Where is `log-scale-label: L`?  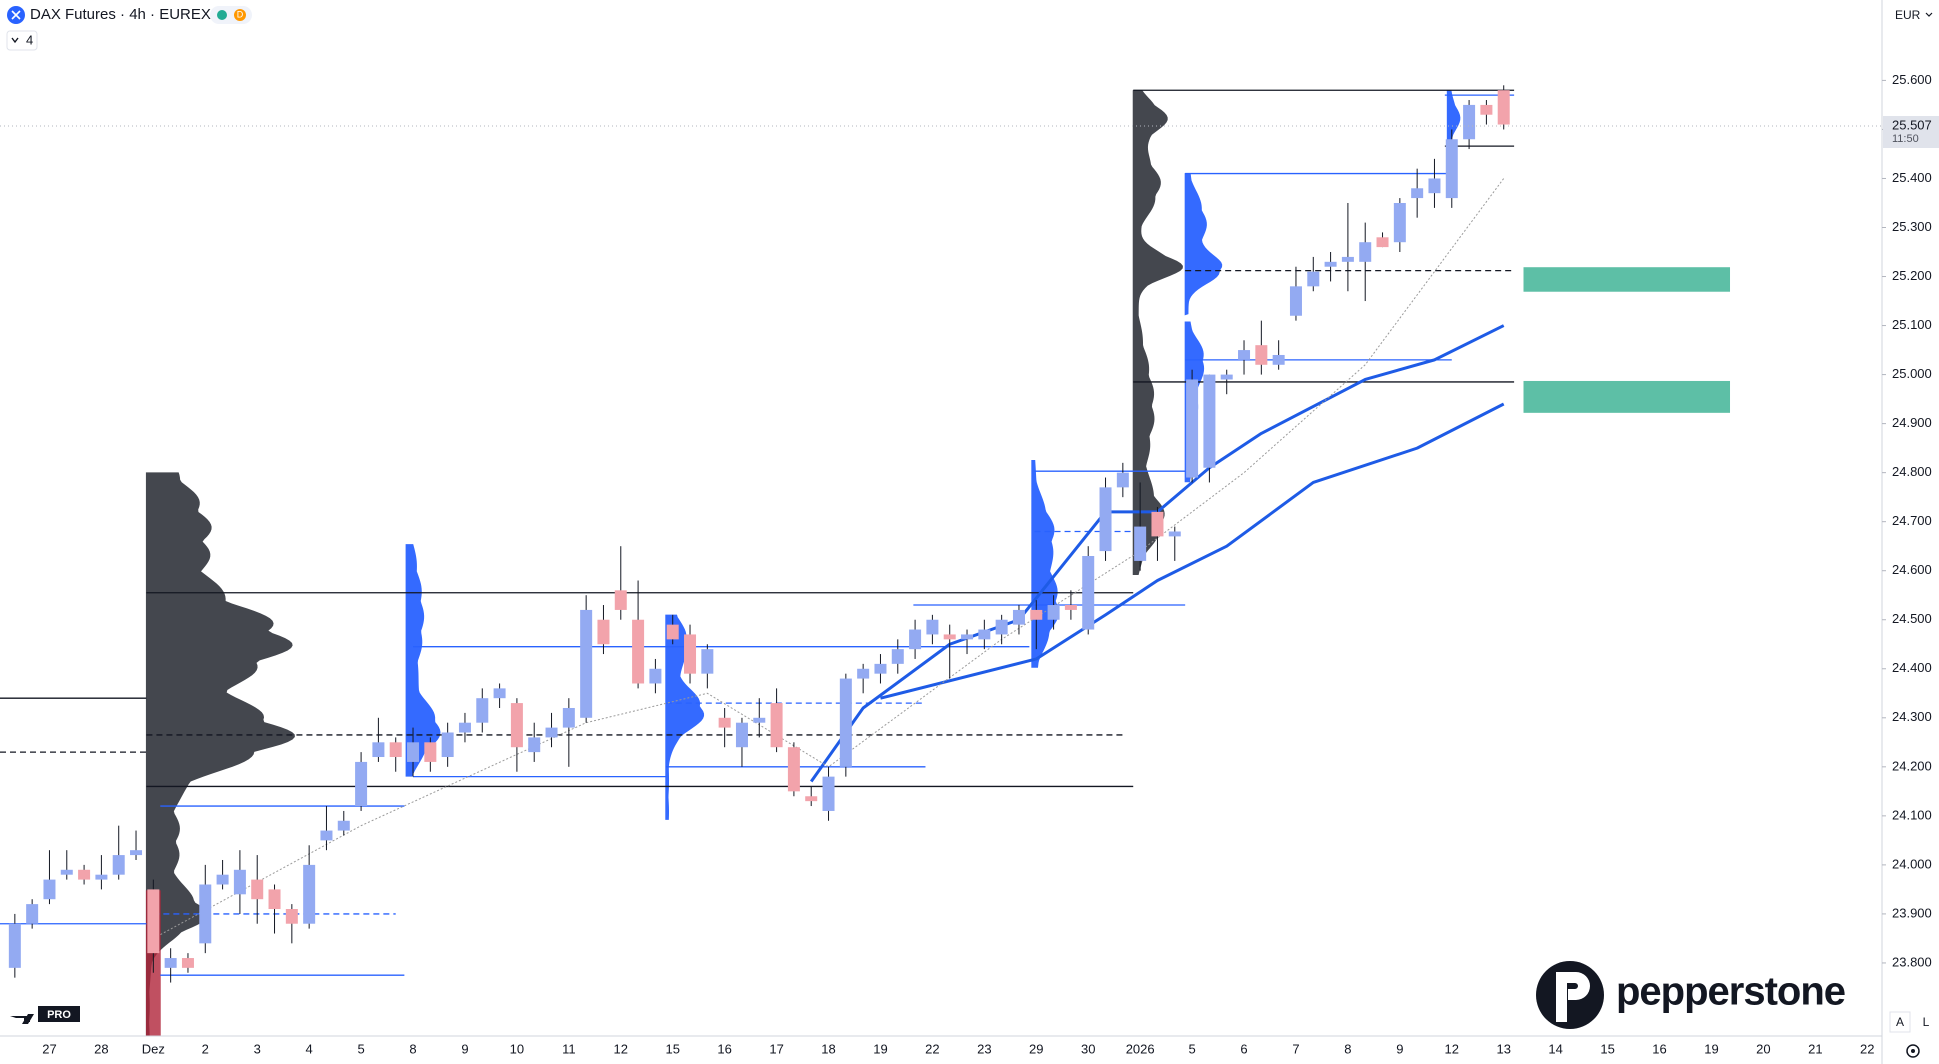
log-scale-label: L is located at coordinates (1926, 1022).